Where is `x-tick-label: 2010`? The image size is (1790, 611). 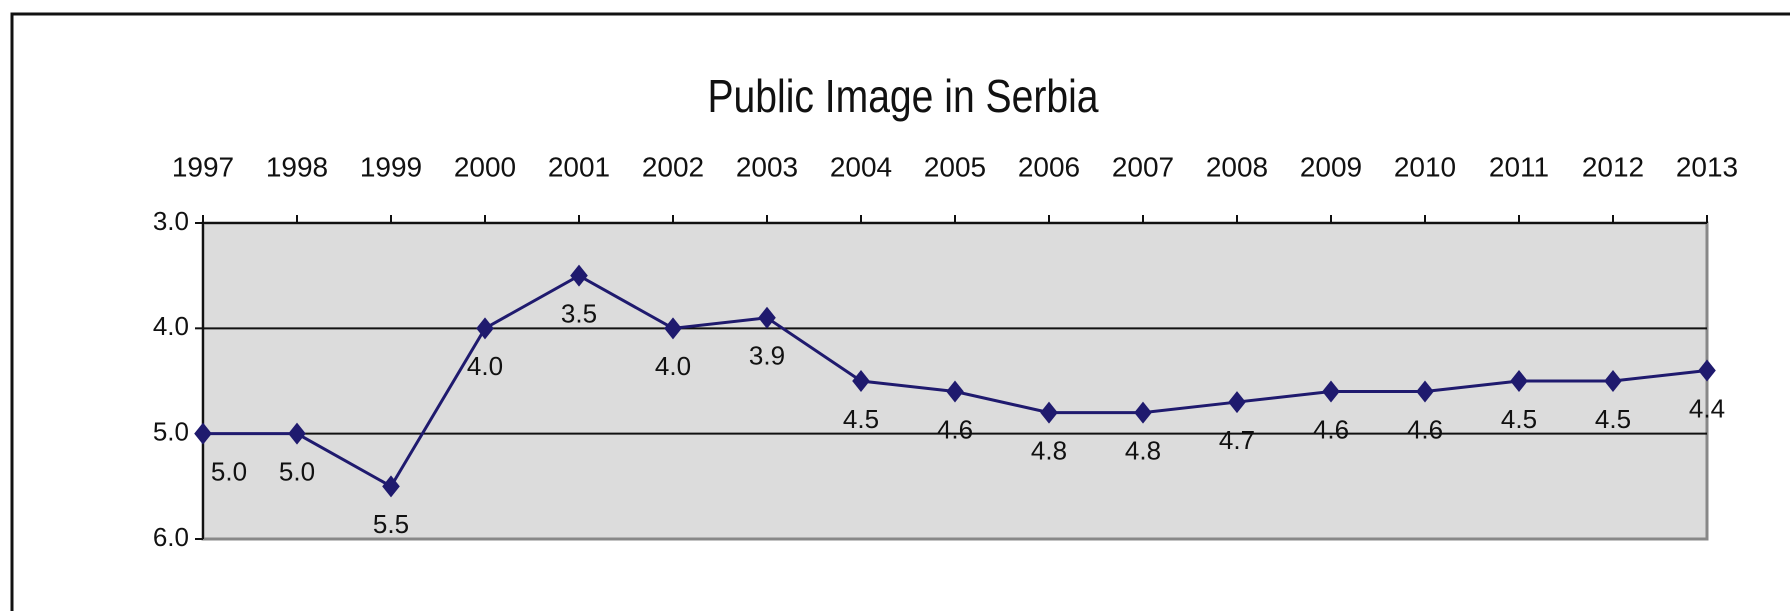
x-tick-label: 2010 is located at coordinates (1425, 166).